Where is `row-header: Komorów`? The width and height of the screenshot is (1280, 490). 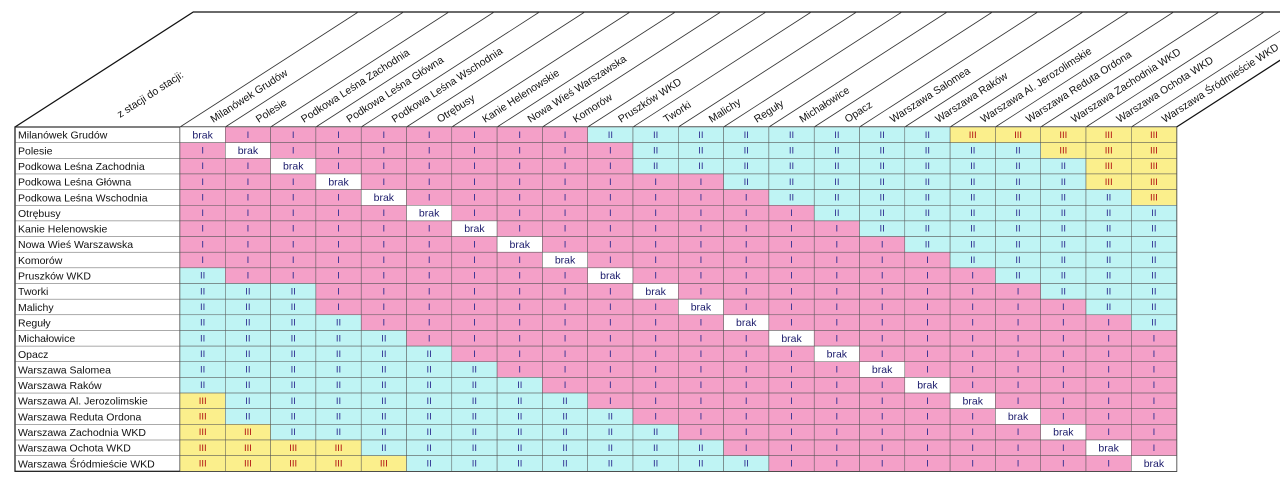
row-header: Komorów is located at coordinates (40, 261).